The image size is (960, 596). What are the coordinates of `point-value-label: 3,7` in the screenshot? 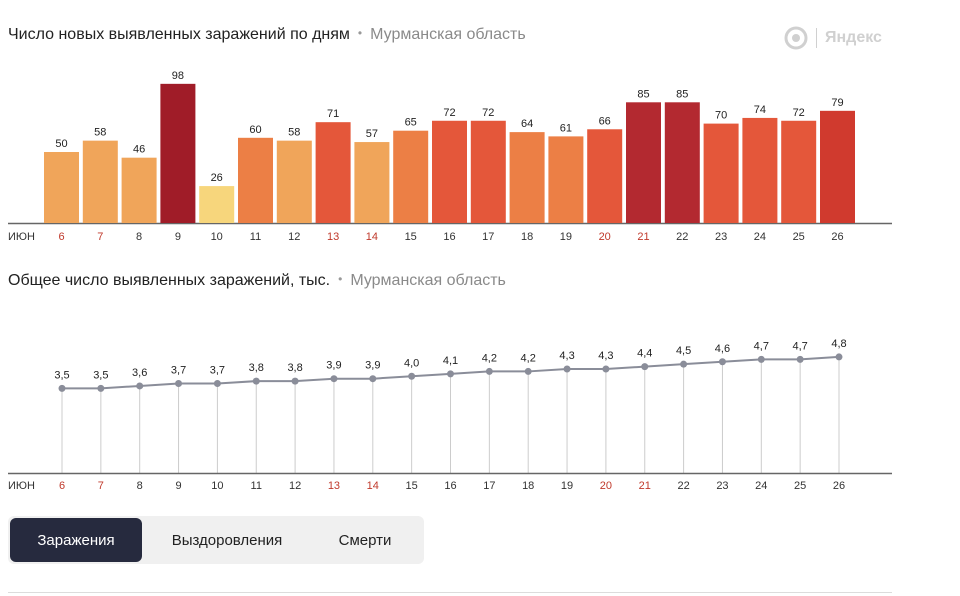 It's located at (217, 371).